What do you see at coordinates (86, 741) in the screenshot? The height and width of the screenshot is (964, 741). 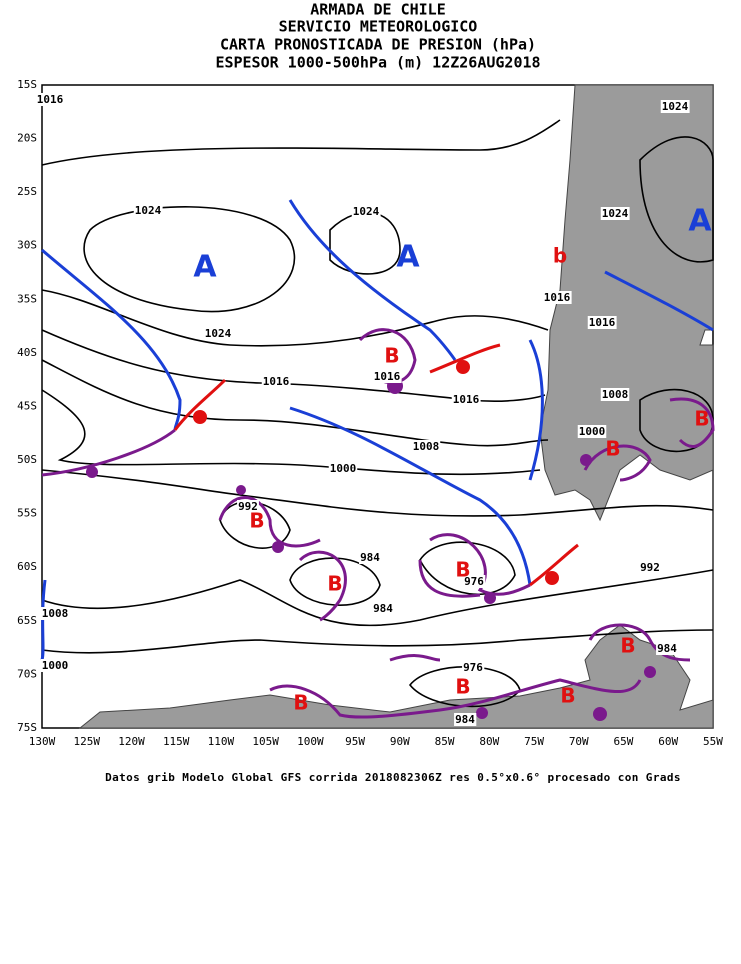 I see `longitude-label: 125W` at bounding box center [86, 741].